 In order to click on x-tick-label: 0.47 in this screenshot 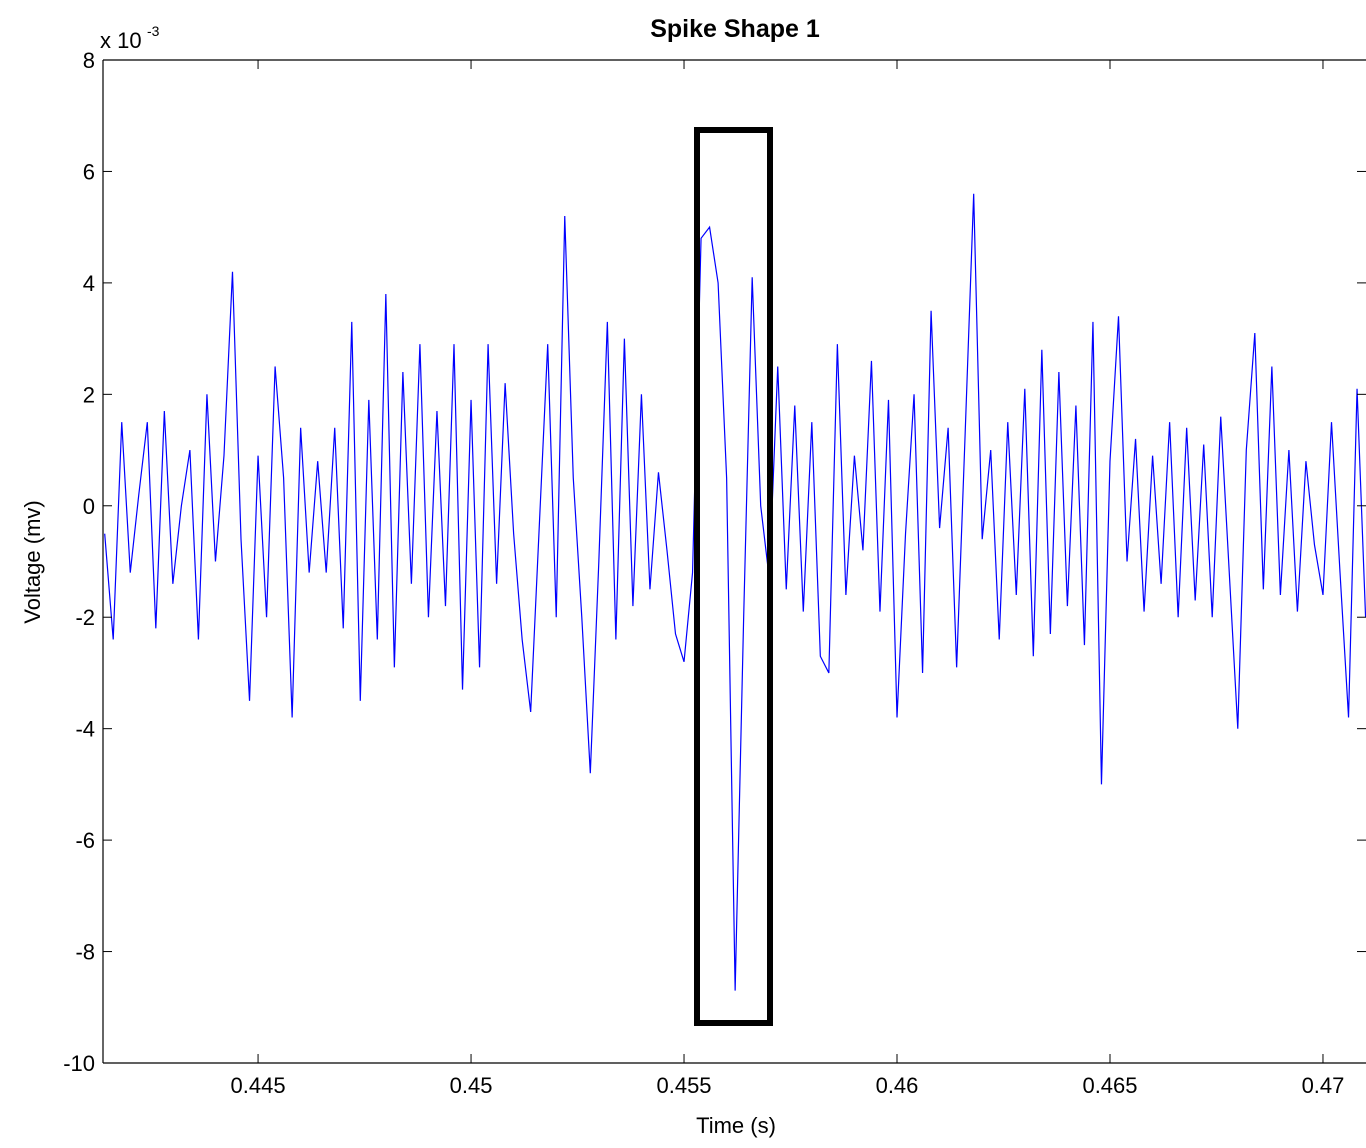, I will do `click(1323, 1085)`.